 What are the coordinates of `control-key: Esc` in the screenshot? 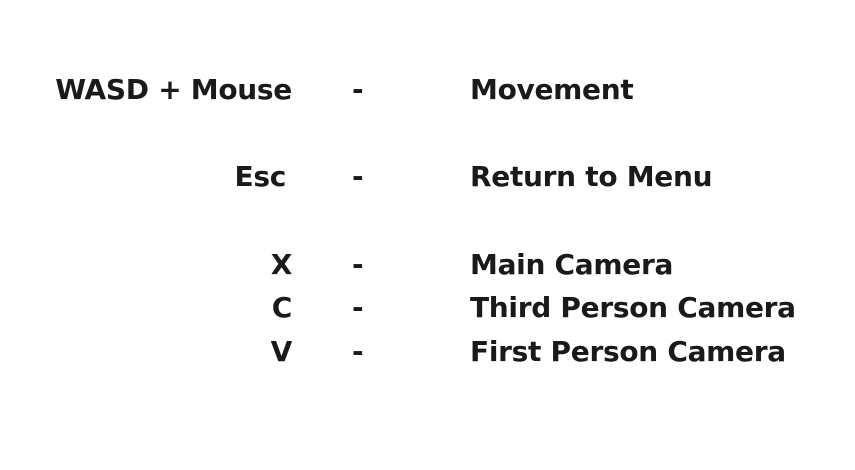 It's located at (260, 176).